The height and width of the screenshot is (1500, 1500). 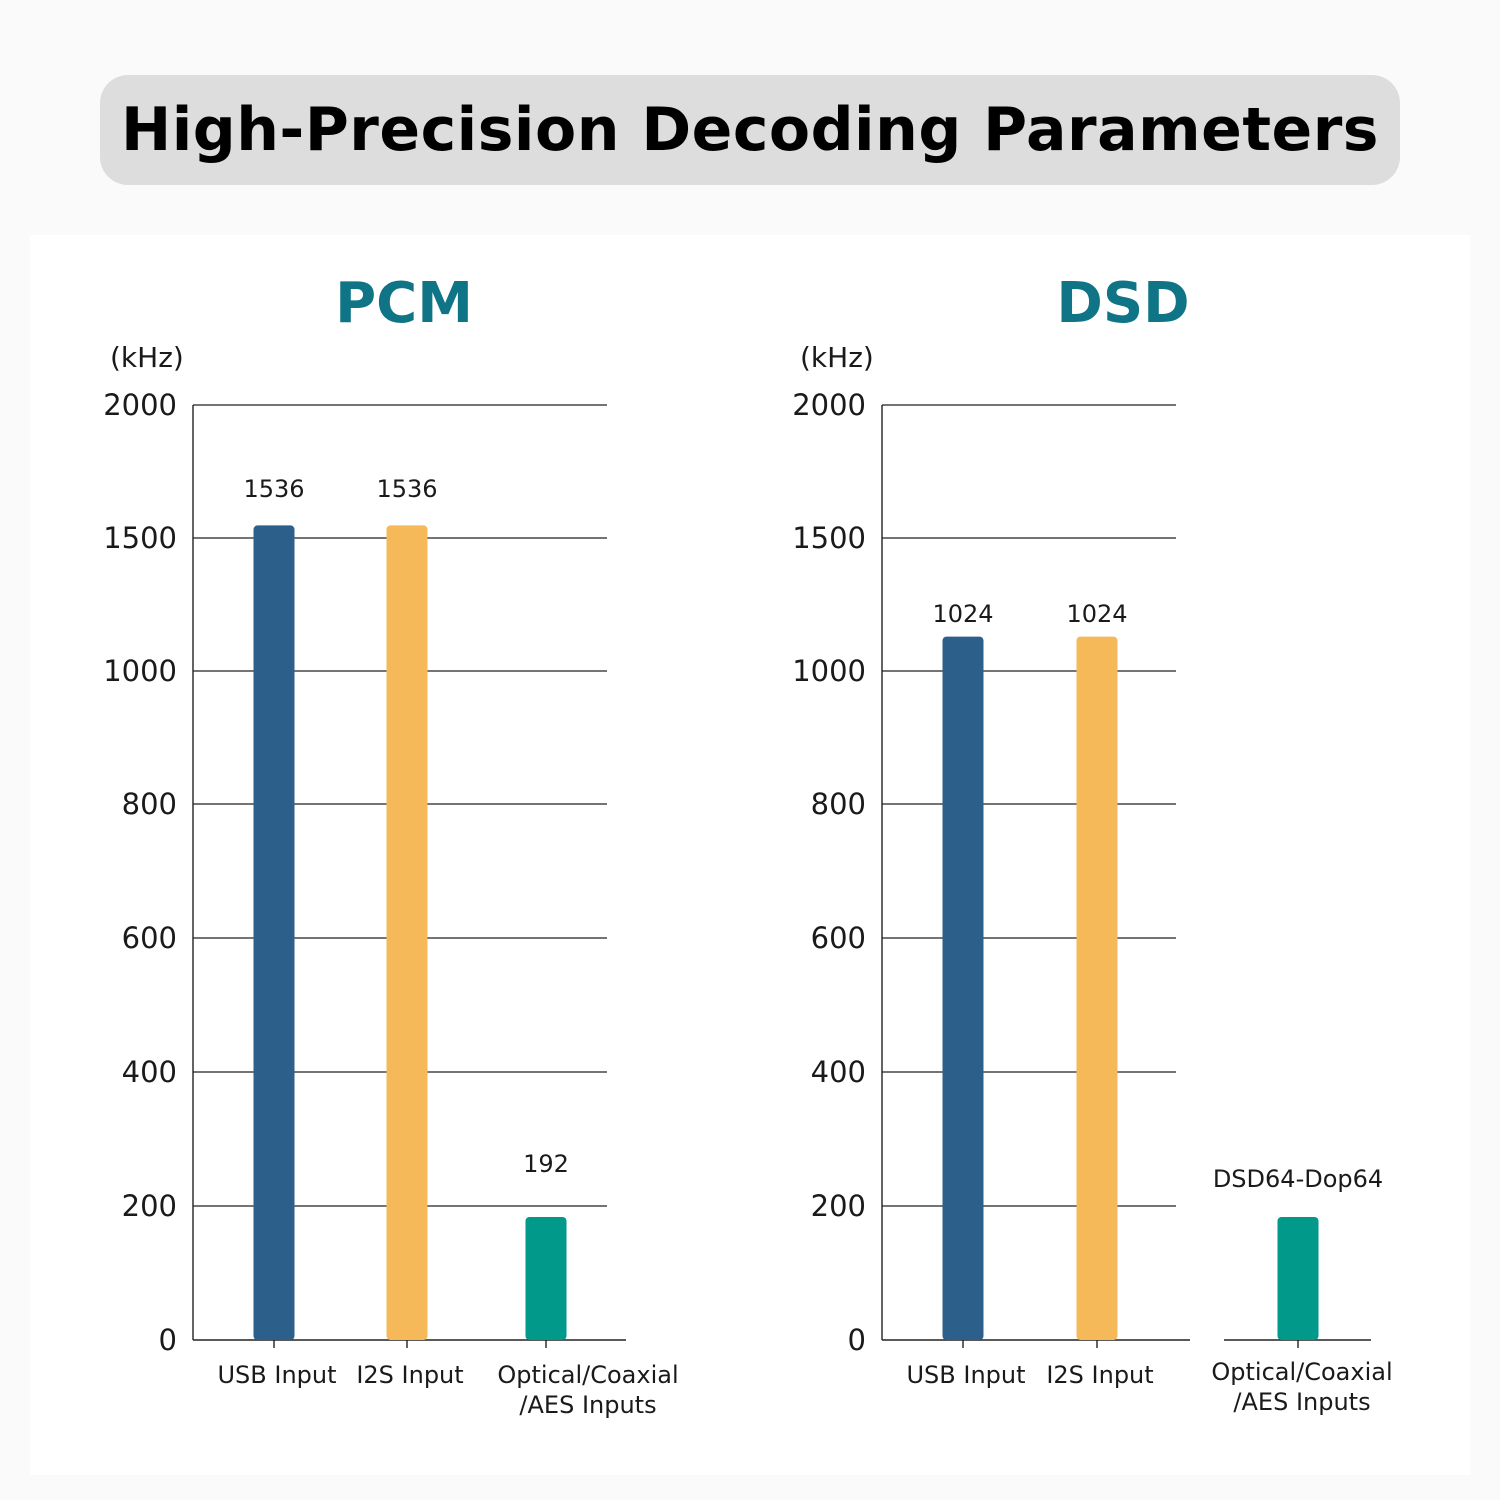 What do you see at coordinates (149, 938) in the screenshot?
I see `pcm-tick-label: 600` at bounding box center [149, 938].